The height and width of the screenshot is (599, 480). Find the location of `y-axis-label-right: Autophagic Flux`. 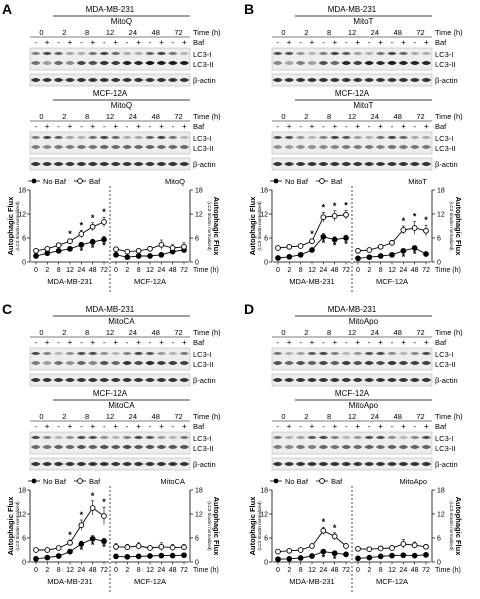

y-axis-label-right: Autophagic Flux is located at coordinates (216, 527).